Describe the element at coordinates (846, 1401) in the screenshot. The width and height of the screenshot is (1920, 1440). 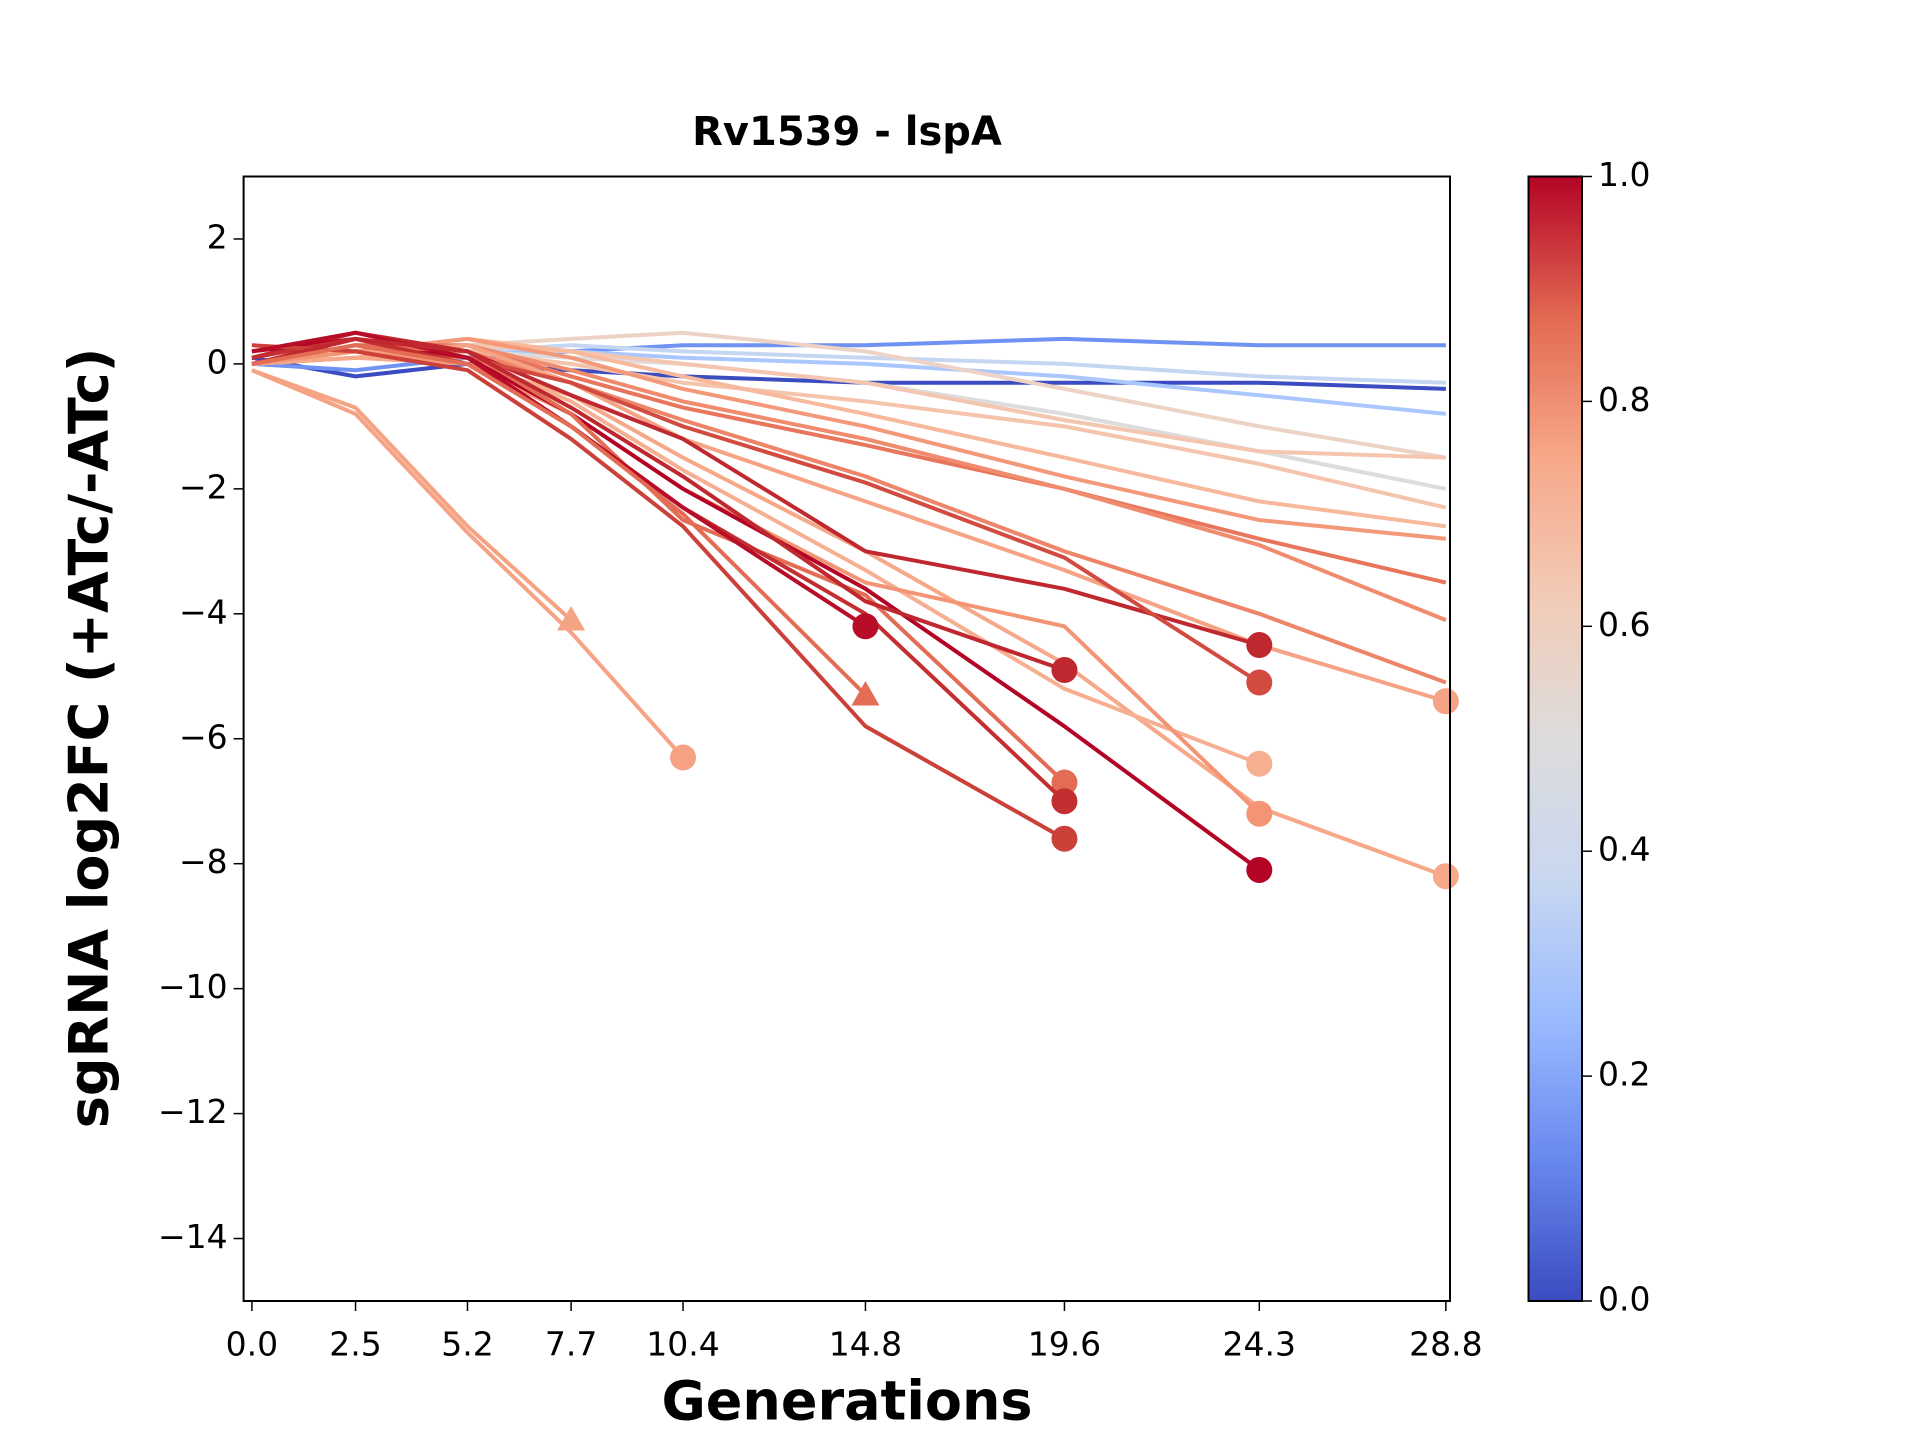
I see `x-axis-label: Generations` at that location.